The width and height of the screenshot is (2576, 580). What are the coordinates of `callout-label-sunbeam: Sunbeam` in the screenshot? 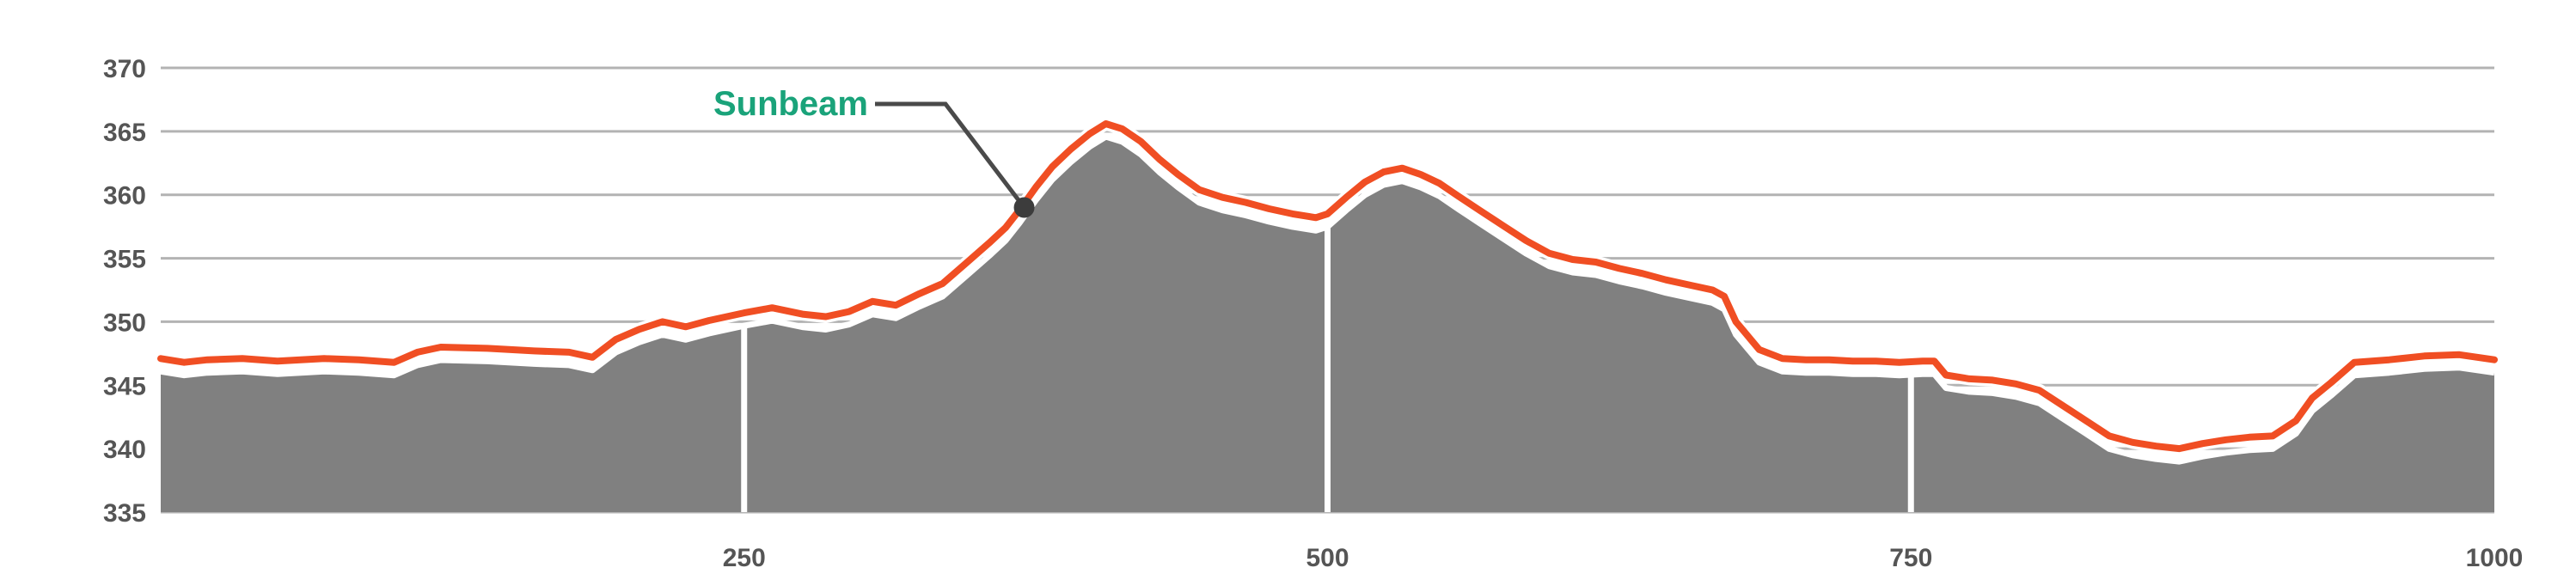 It's located at (790, 104).